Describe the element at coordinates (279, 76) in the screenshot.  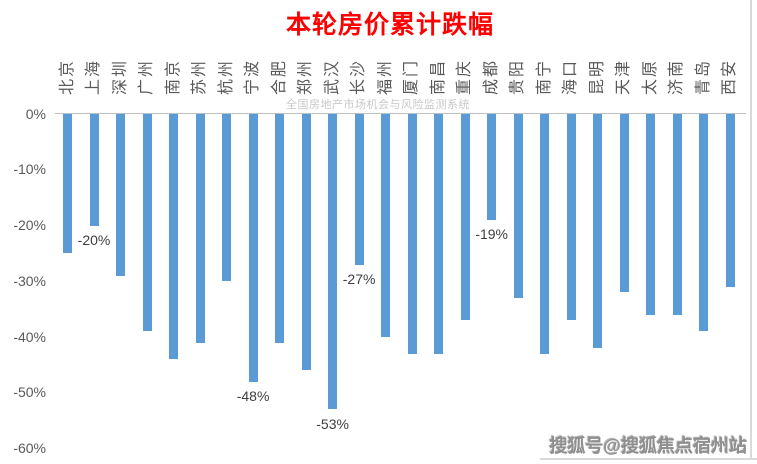
I see `x-axis-label: 合肥` at that location.